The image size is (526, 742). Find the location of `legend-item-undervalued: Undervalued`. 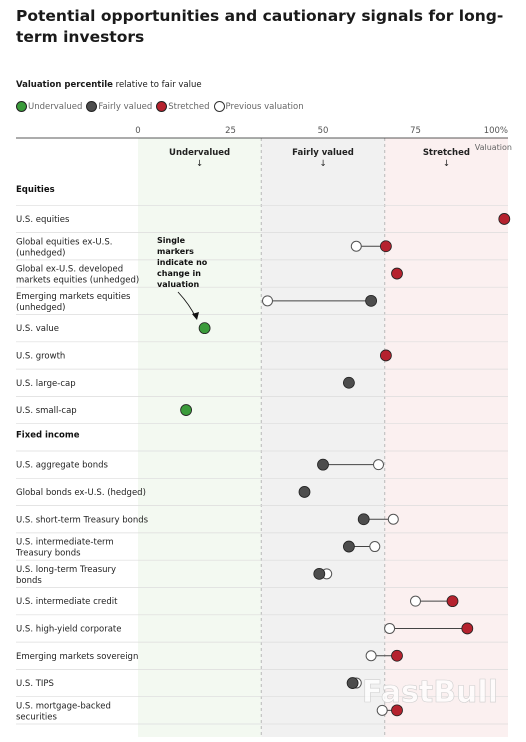

legend-item-undervalued: Undervalued is located at coordinates (49, 106).